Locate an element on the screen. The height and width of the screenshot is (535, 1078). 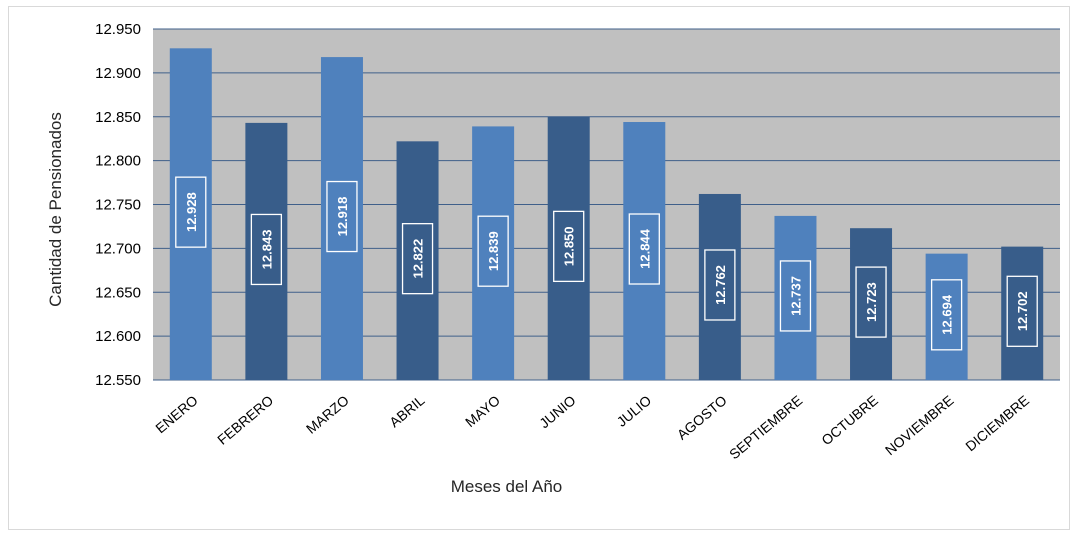
y-tick-label: 12.600 is located at coordinates (118, 336).